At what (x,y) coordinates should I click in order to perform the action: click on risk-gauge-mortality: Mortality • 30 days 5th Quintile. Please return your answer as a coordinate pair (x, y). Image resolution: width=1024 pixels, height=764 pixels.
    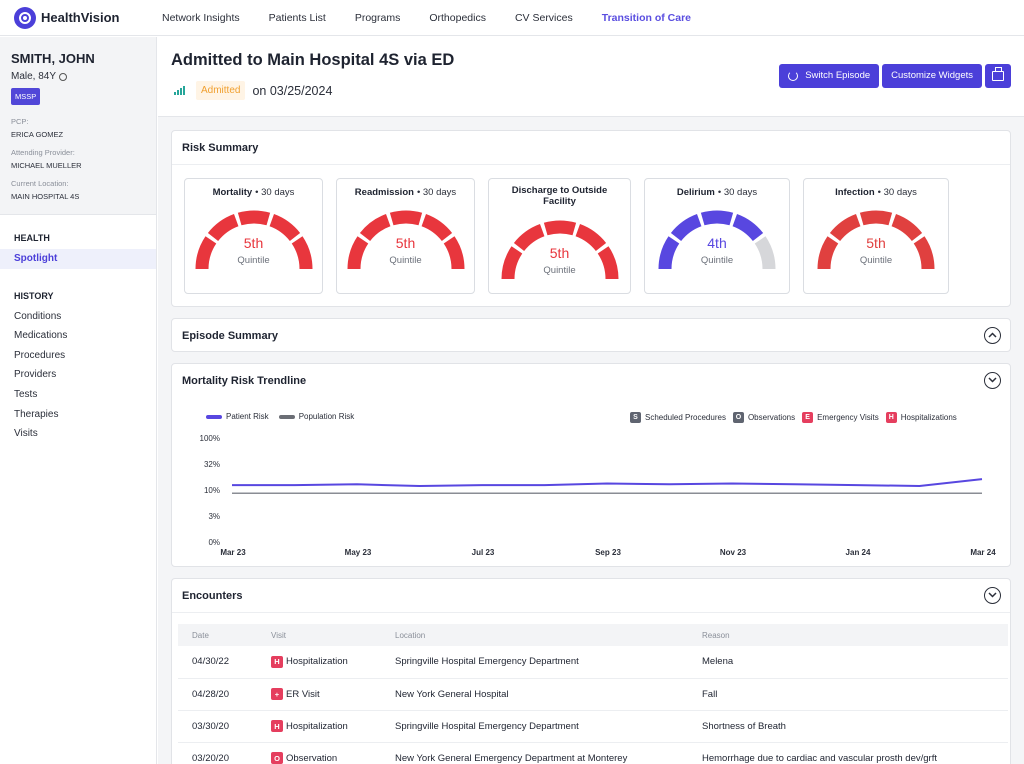
    Looking at the image, I should click on (253, 236).